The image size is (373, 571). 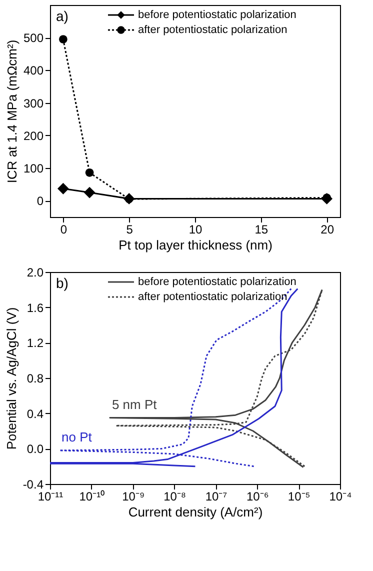 What do you see at coordinates (35, 307) in the screenshot?
I see `y-tick-label: 1.6` at bounding box center [35, 307].